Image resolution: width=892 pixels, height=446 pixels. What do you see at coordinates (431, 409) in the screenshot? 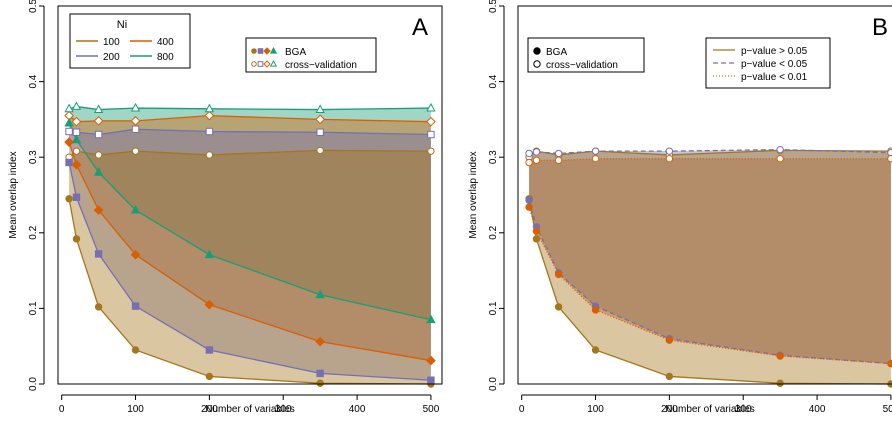
I see `panel-a-x-tick-label: 500` at bounding box center [431, 409].